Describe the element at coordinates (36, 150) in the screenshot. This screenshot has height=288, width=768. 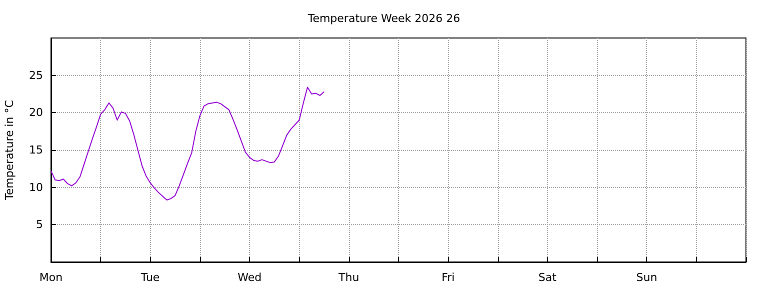
I see `y-tick-label: 15` at that location.